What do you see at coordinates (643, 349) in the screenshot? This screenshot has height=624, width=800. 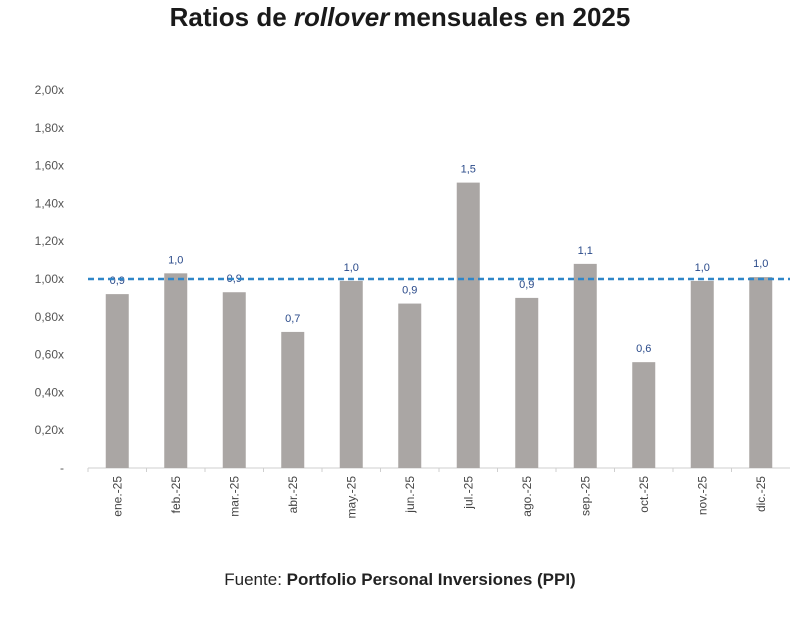 I see `data-label: 0,6` at bounding box center [643, 349].